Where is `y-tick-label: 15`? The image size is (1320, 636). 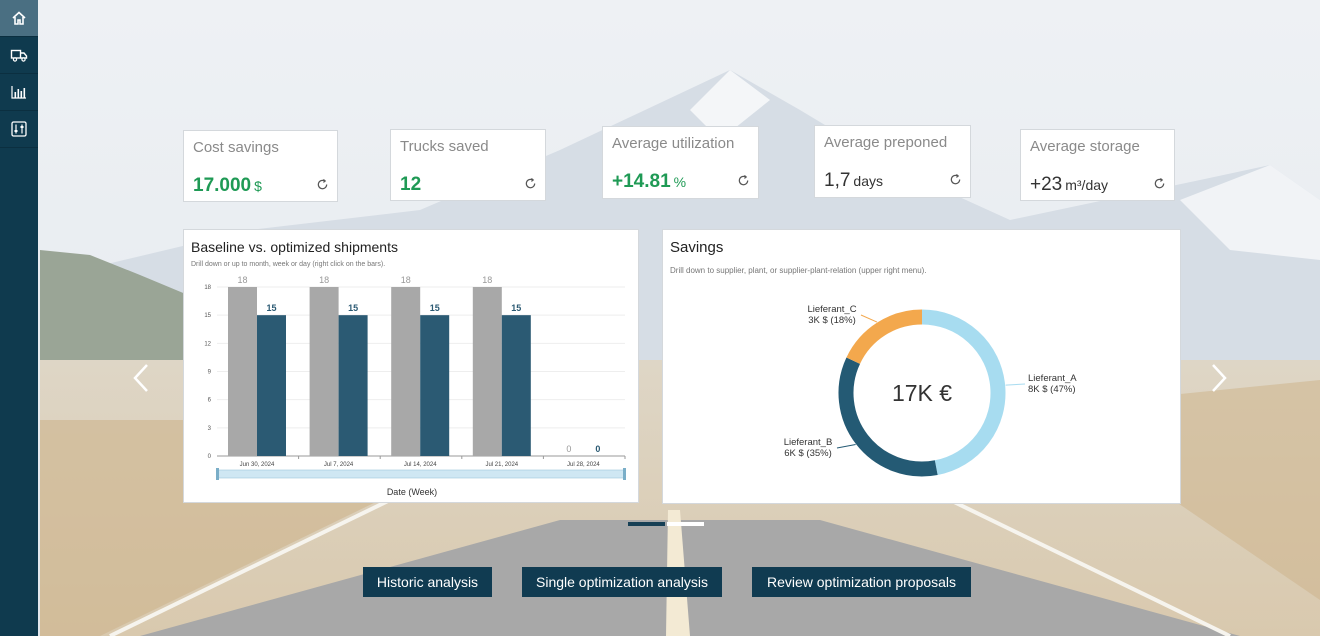
y-tick-label: 15 is located at coordinates (207, 316).